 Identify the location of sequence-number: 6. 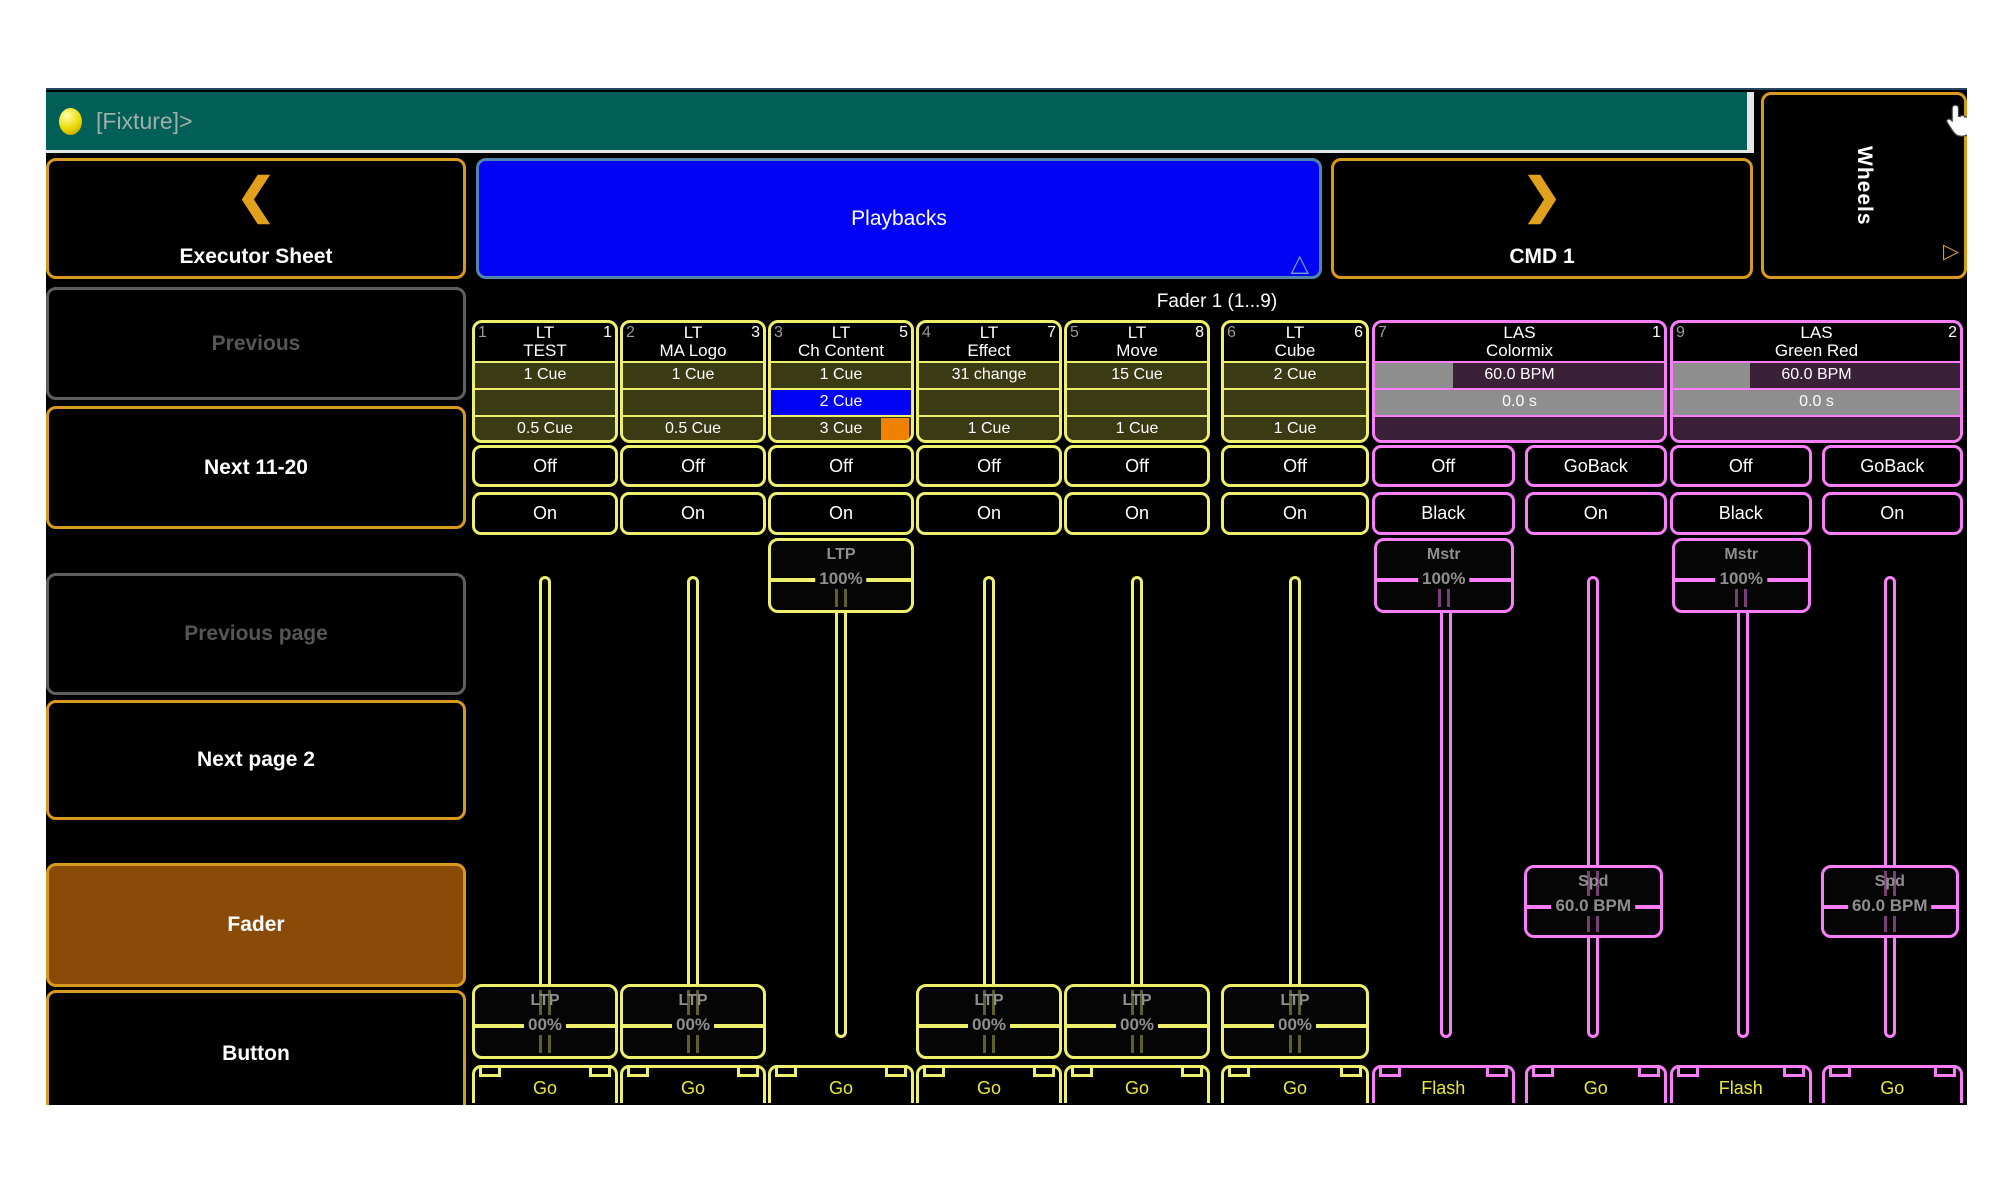
(1358, 332).